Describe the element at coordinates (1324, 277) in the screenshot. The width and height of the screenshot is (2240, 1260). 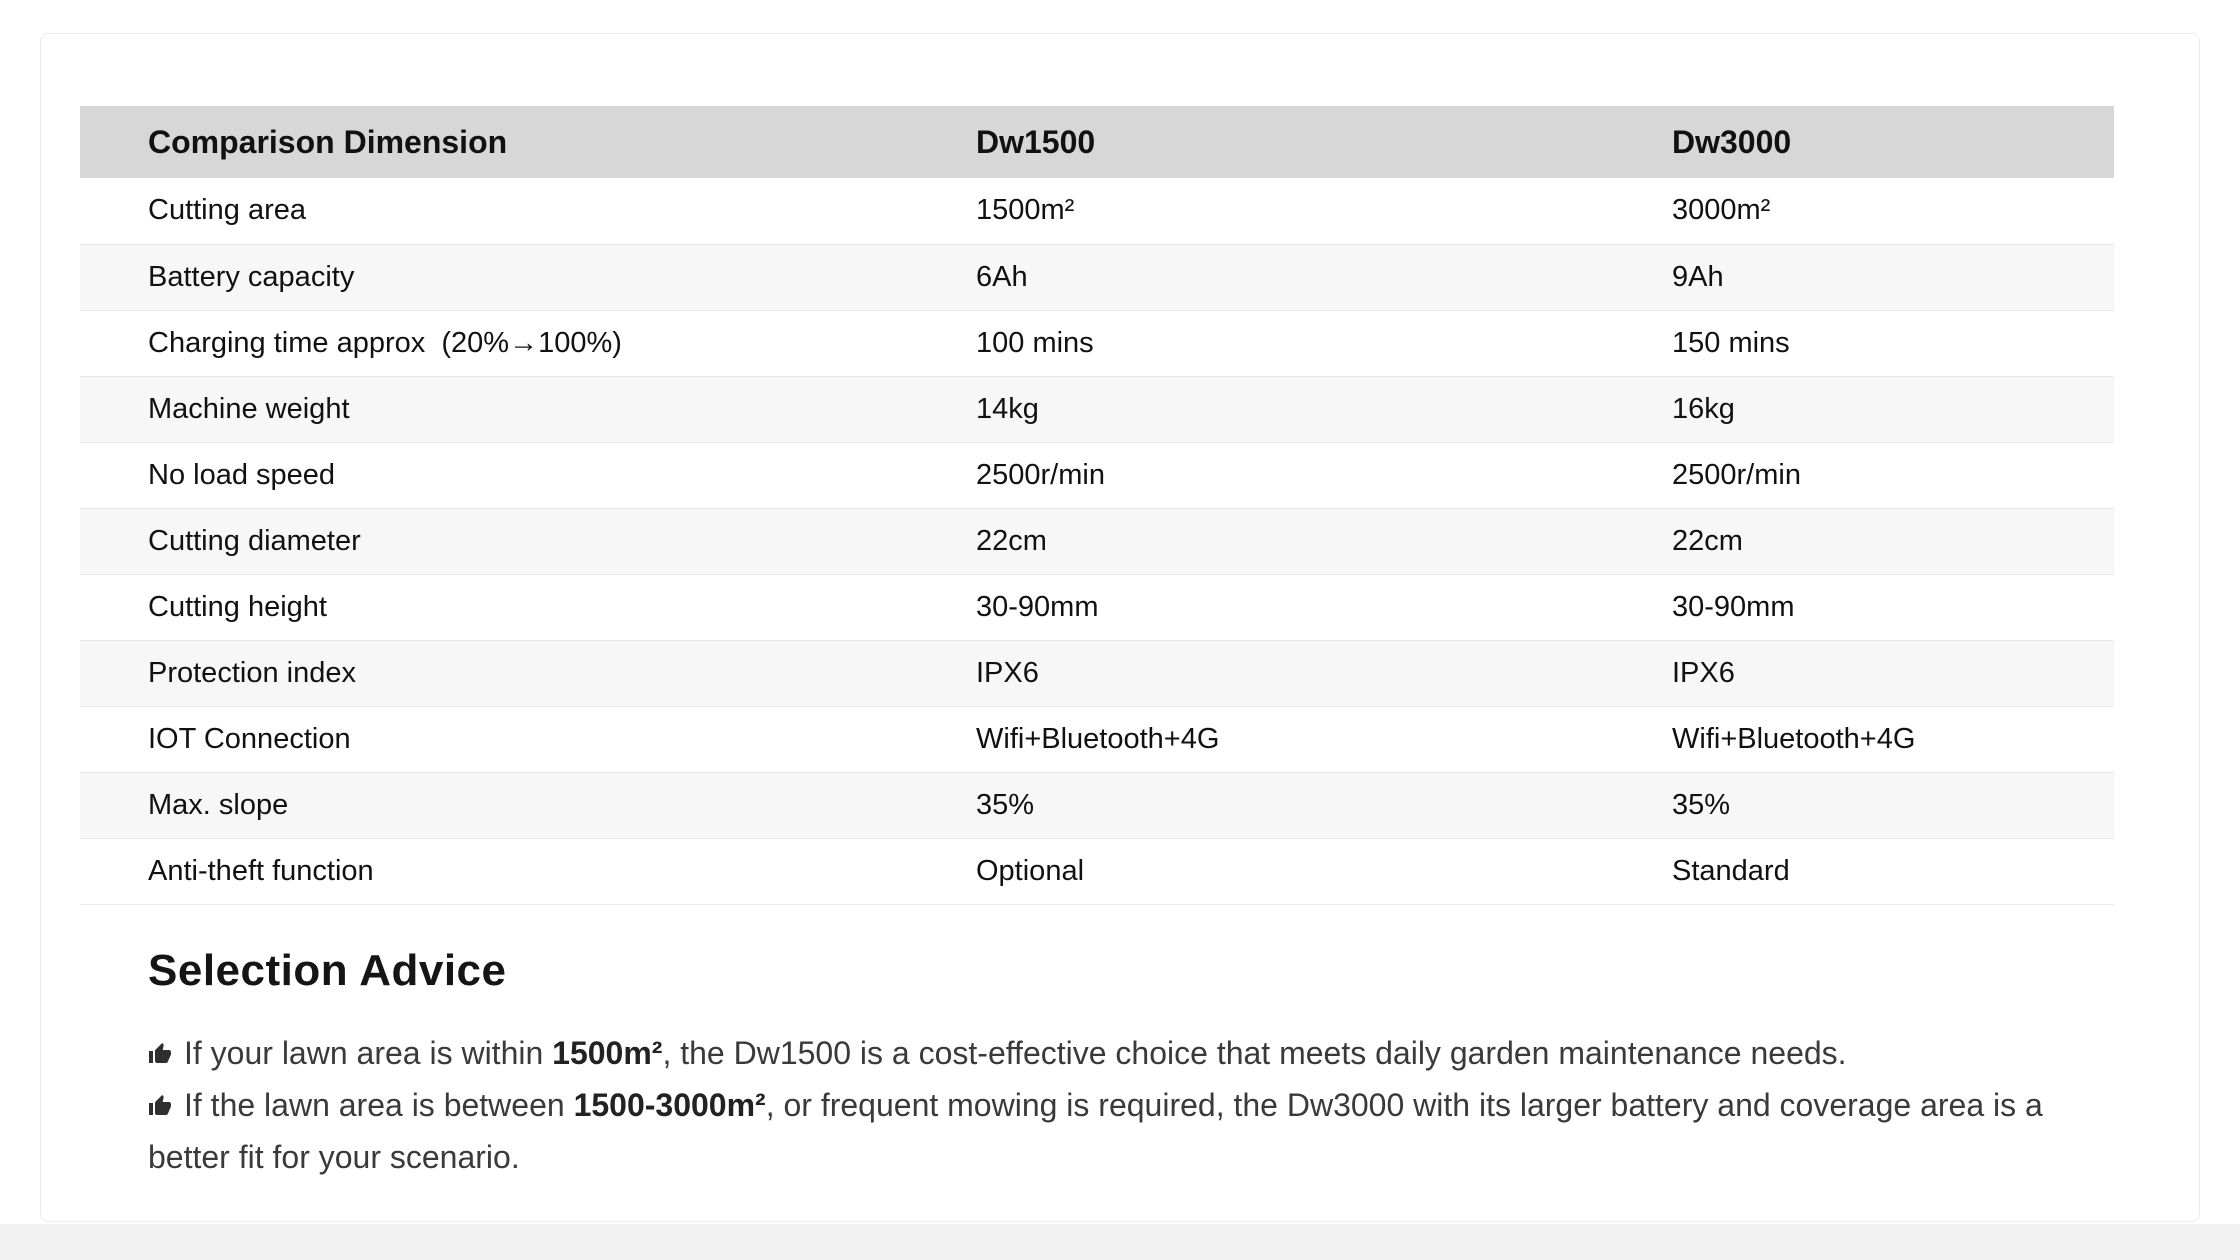
I see `dw1500-cell: 6Ah` at that location.